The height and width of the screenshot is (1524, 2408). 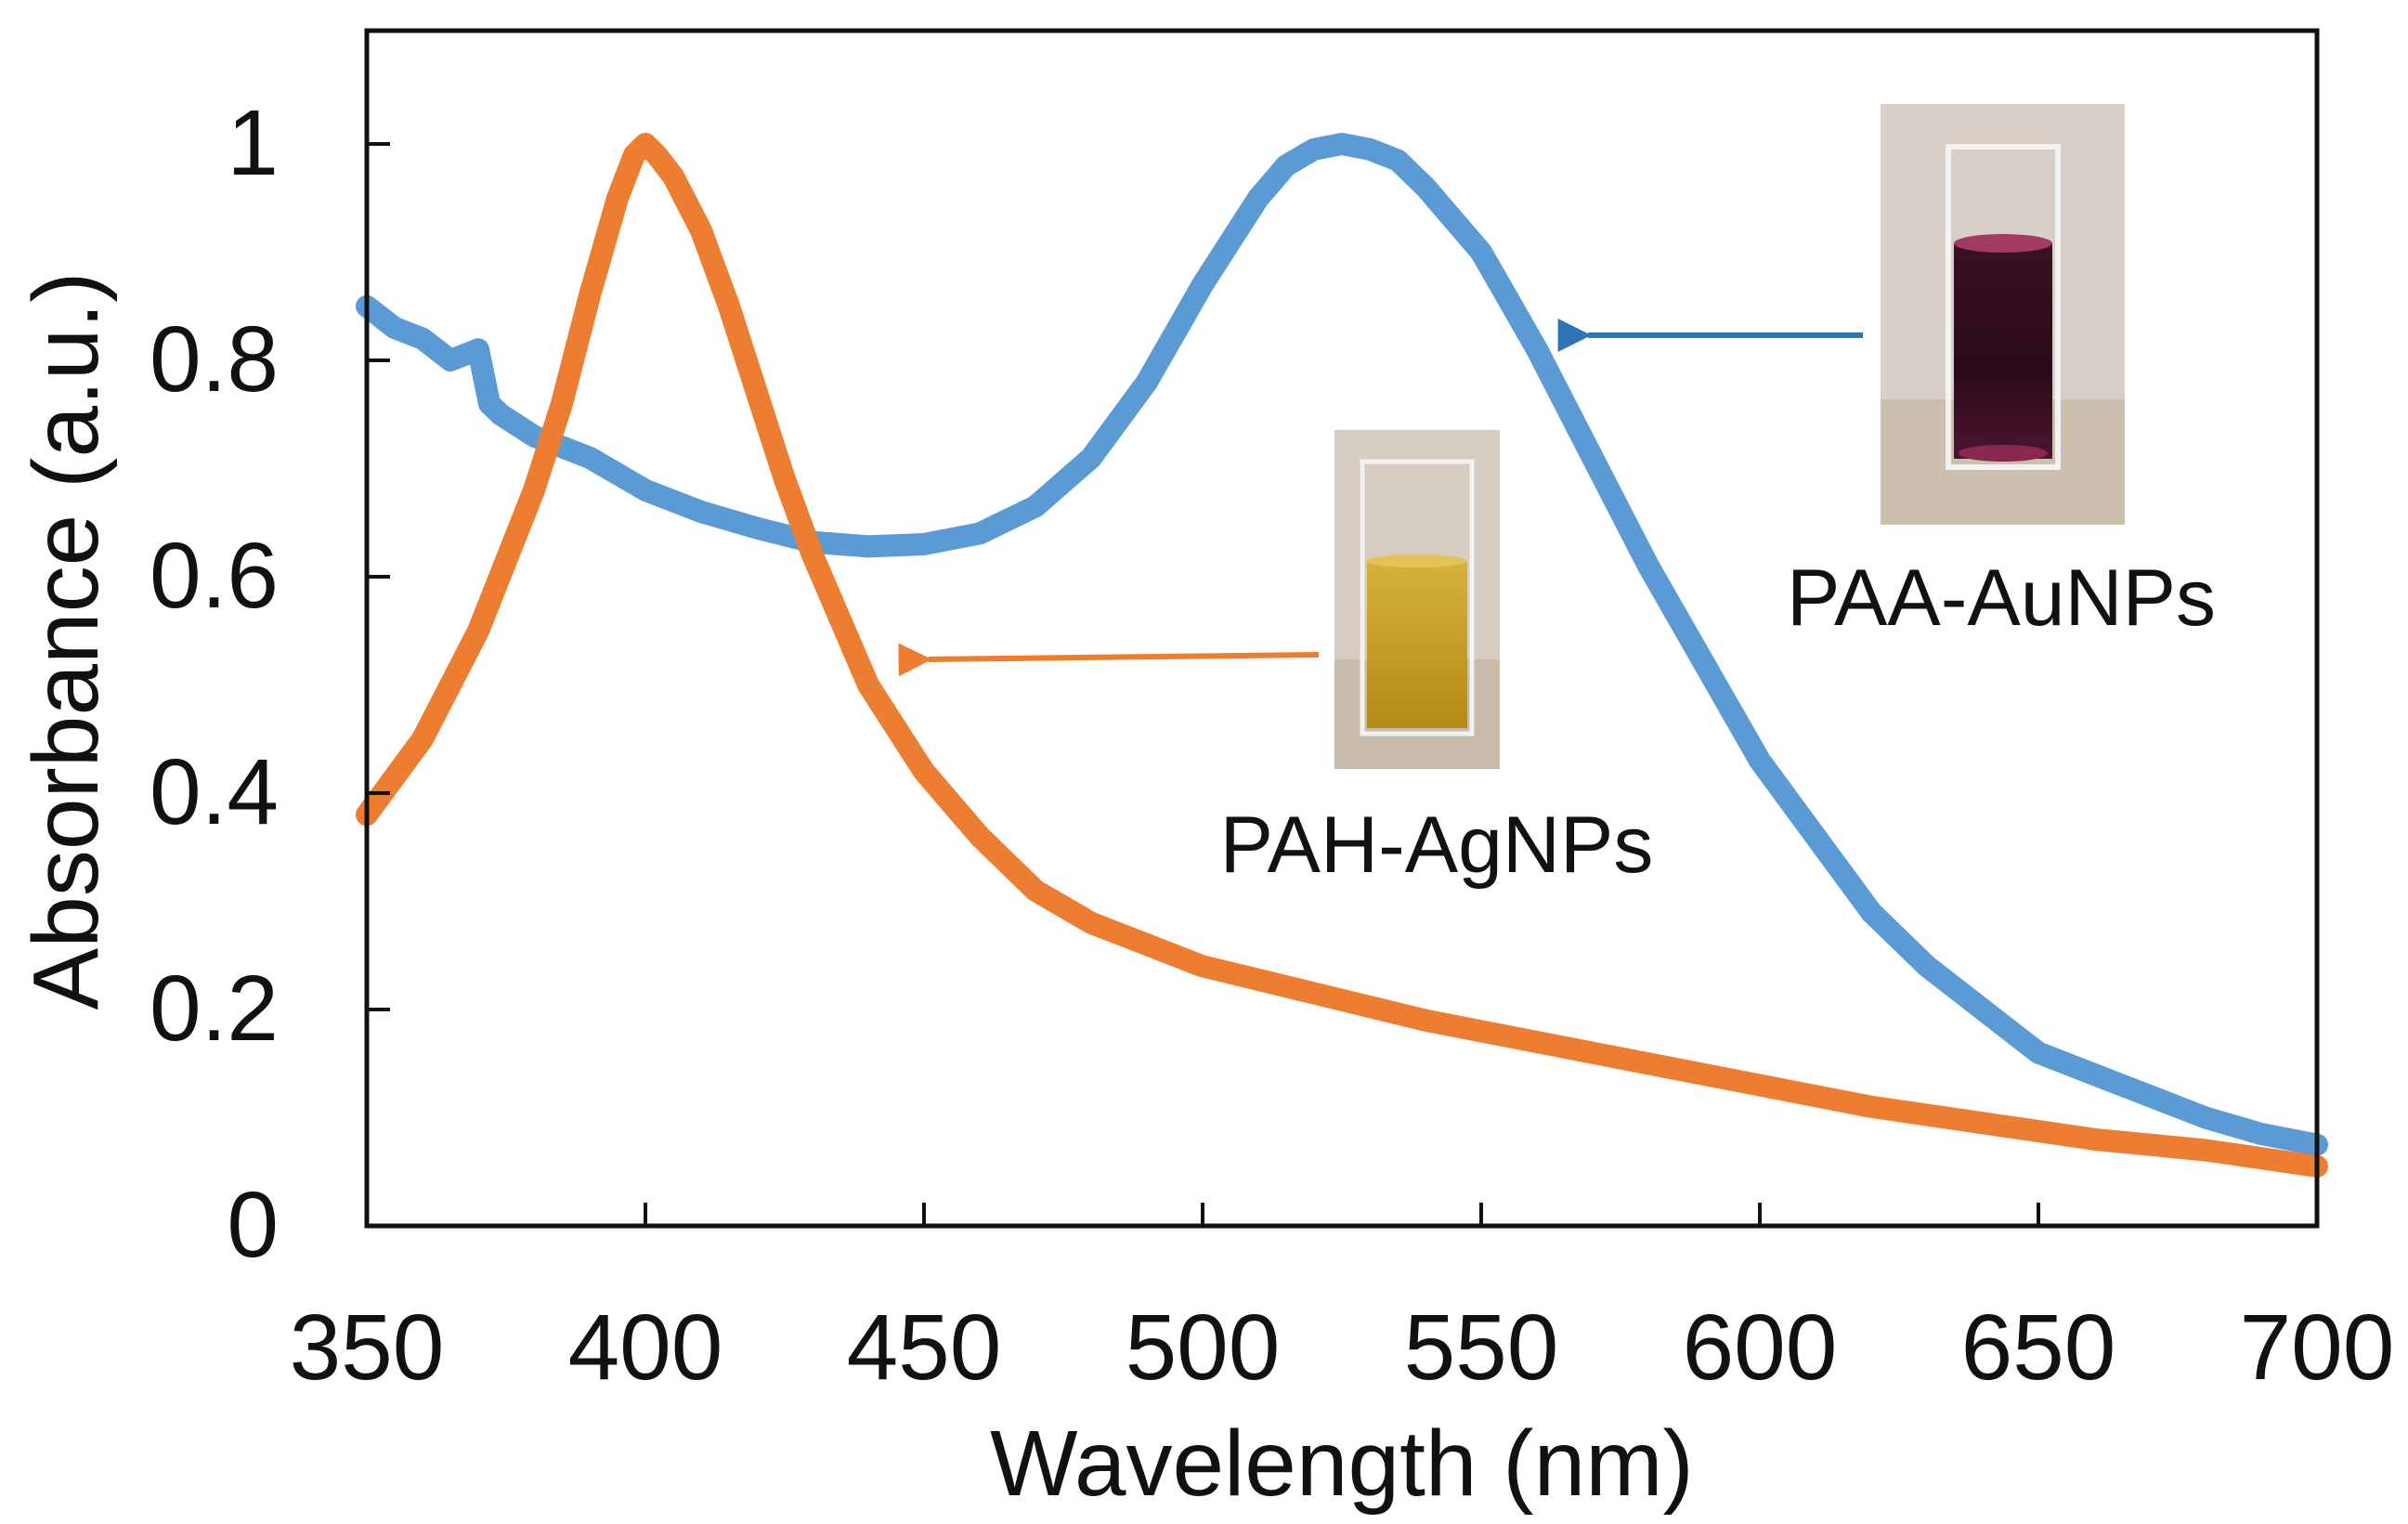 I want to click on y-tick-label: 0.4, so click(x=215, y=792).